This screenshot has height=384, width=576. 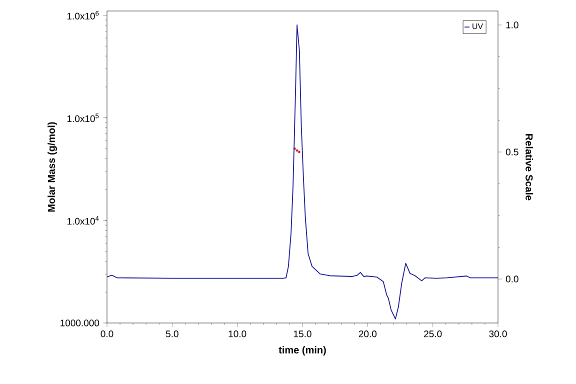 What do you see at coordinates (83, 220) in the screenshot?
I see `y-tick-label: 1.0x10$^{4}$` at bounding box center [83, 220].